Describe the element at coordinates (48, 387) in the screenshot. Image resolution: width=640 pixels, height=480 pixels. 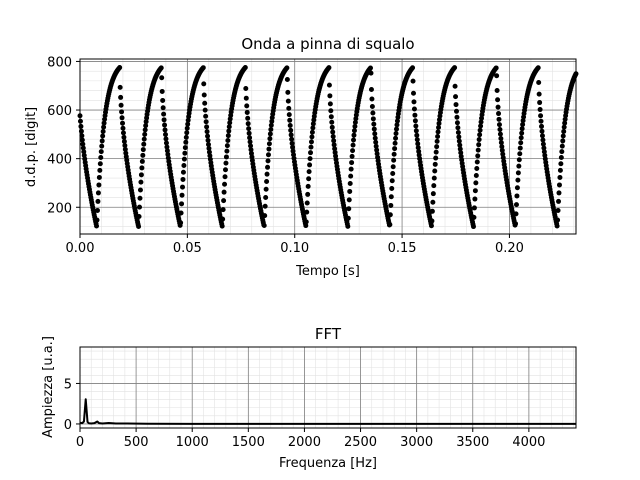
I see `chart-2-ylabel: Ampiezza [u.a.]` at that location.